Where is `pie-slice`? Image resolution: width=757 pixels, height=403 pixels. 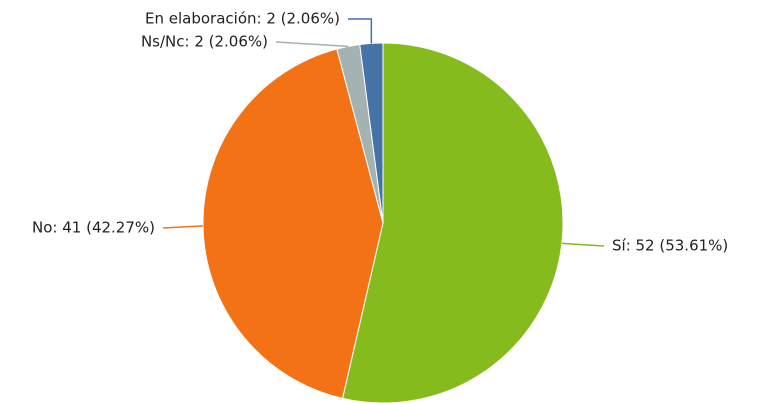 pie-slice is located at coordinates (371, 133).